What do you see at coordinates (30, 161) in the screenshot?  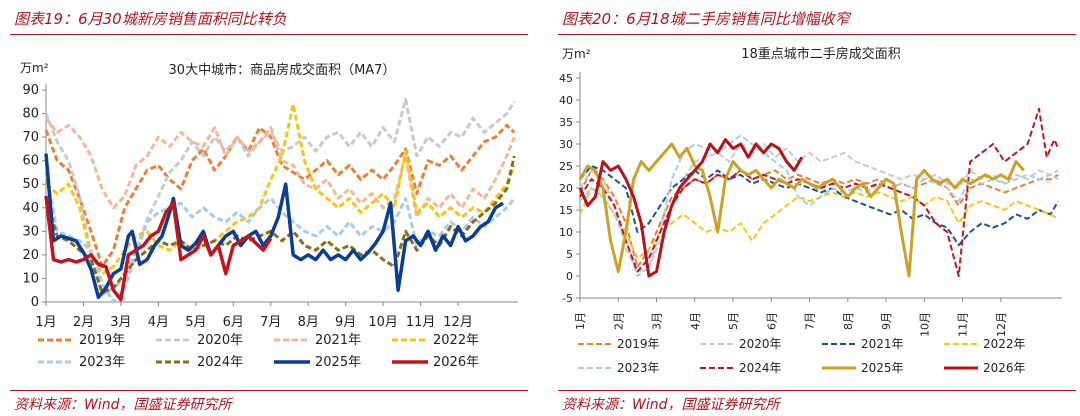 I see `y-tick-label: 60` at bounding box center [30, 161].